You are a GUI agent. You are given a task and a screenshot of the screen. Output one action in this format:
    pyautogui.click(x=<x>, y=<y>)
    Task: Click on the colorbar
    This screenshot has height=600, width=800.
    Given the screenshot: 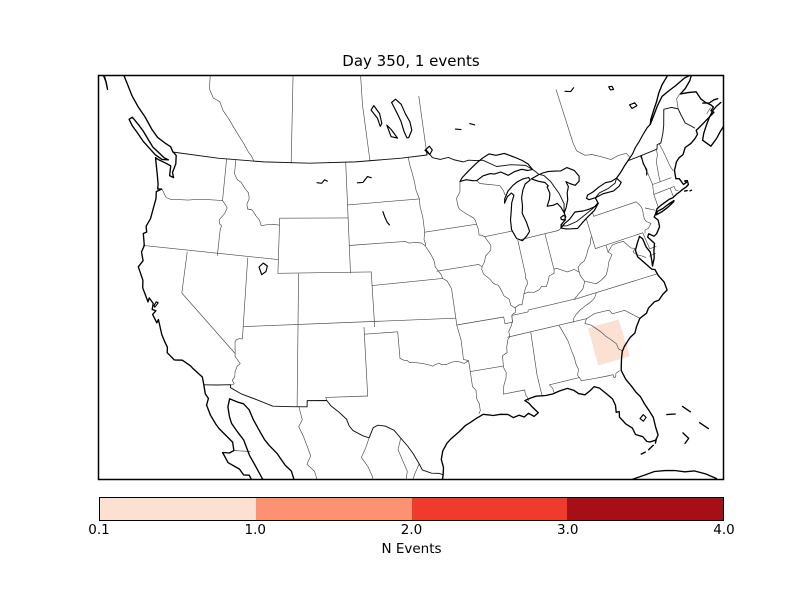 What is the action you would take?
    pyautogui.click(x=411, y=509)
    